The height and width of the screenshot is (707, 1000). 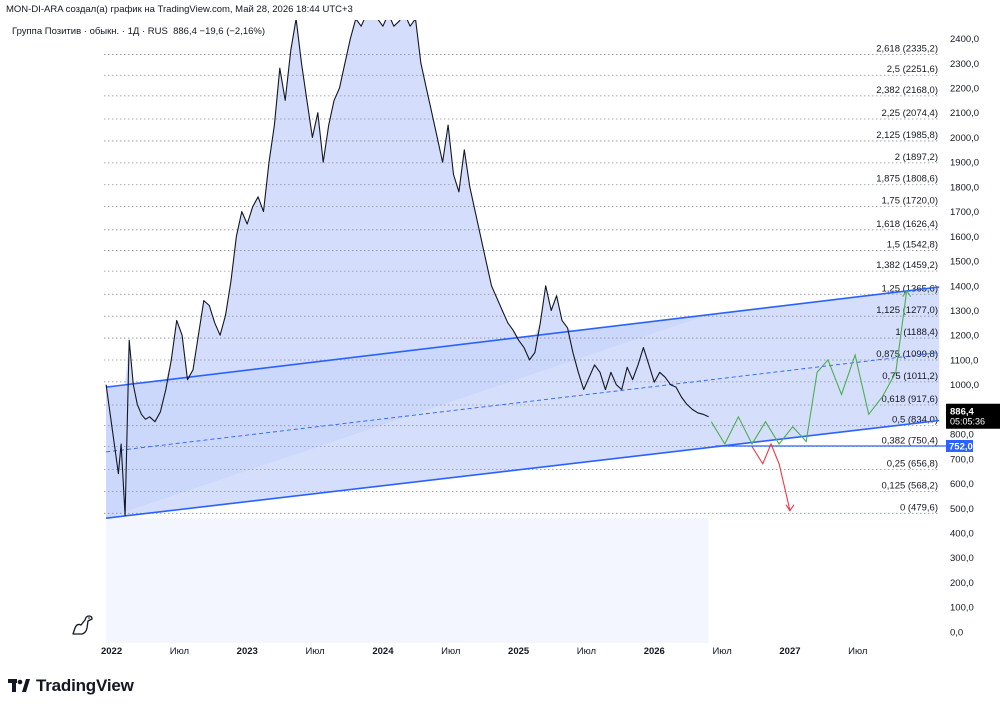 I want to click on fib-level-label: 1,382 (1459,2), so click(x=907, y=265).